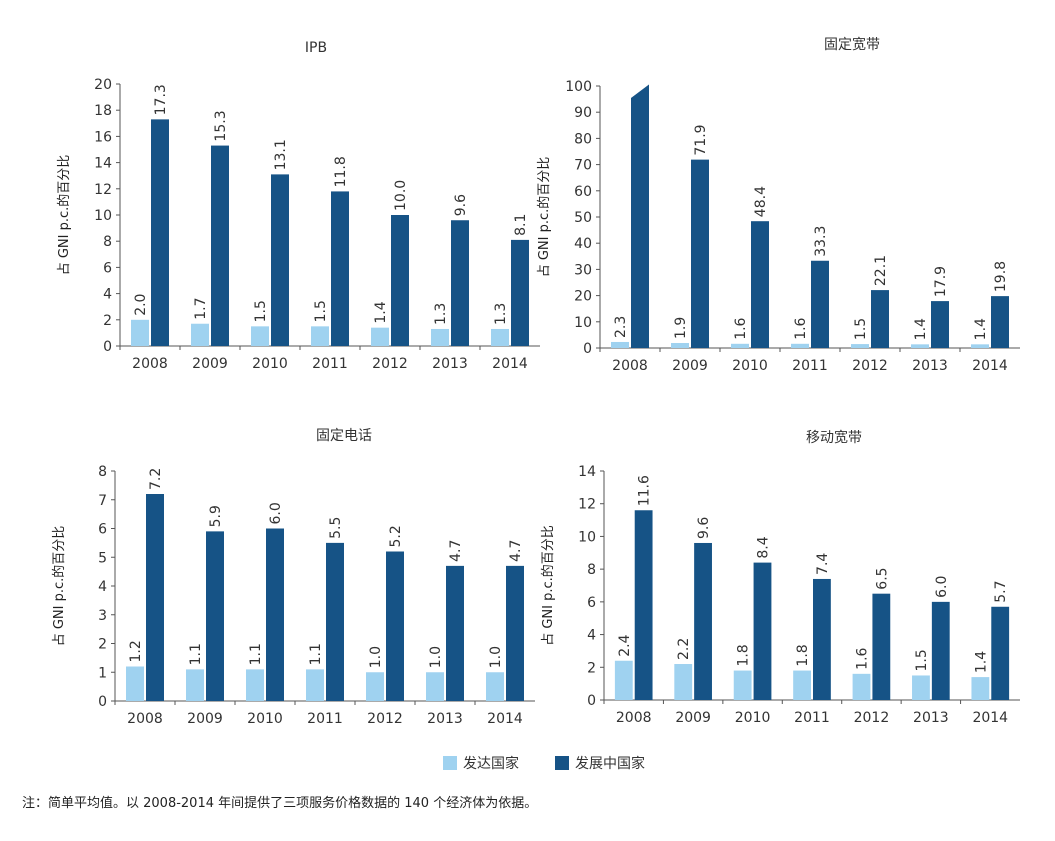  What do you see at coordinates (681, 328) in the screenshot?
I see `data-label-developed: 1.9` at bounding box center [681, 328].